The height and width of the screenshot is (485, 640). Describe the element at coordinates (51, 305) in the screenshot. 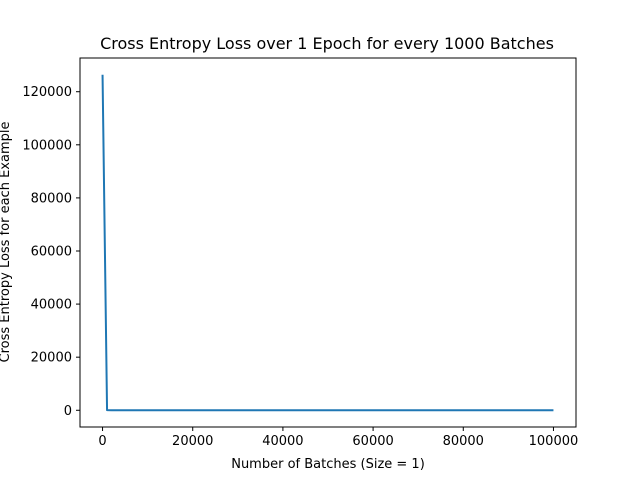

I see `y-tick-label: 40000` at that location.